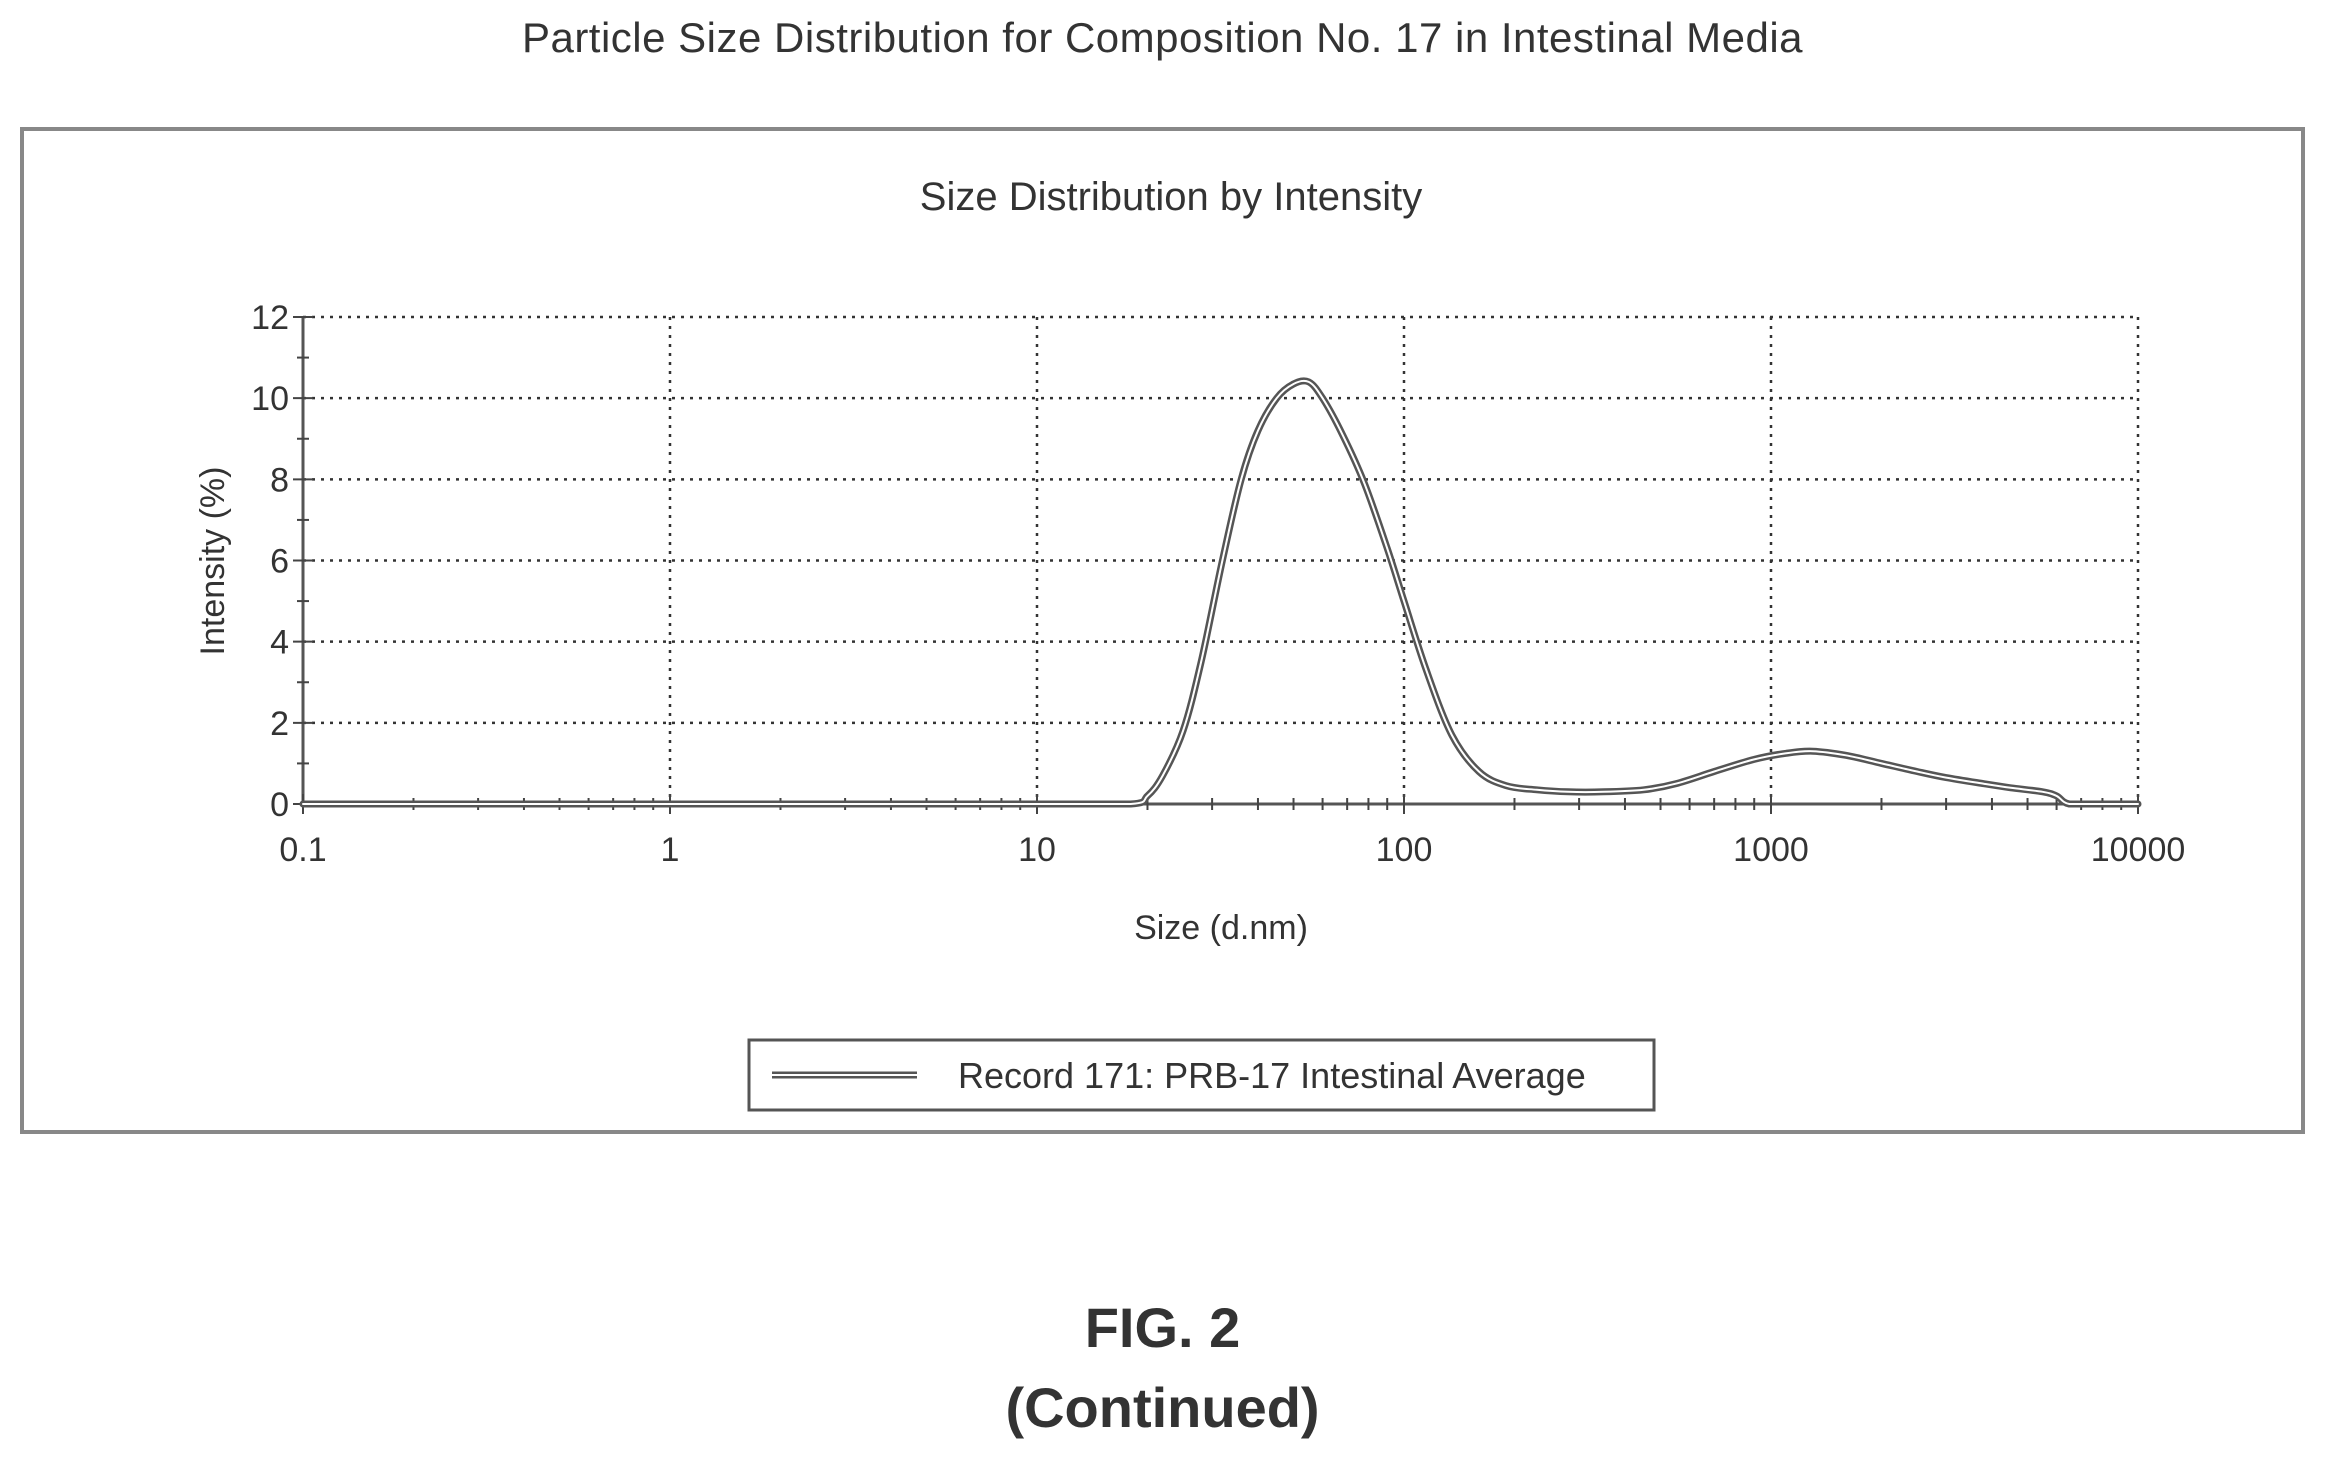 The height and width of the screenshot is (1464, 2325). I want to click on x-tick-label: 1, so click(670, 850).